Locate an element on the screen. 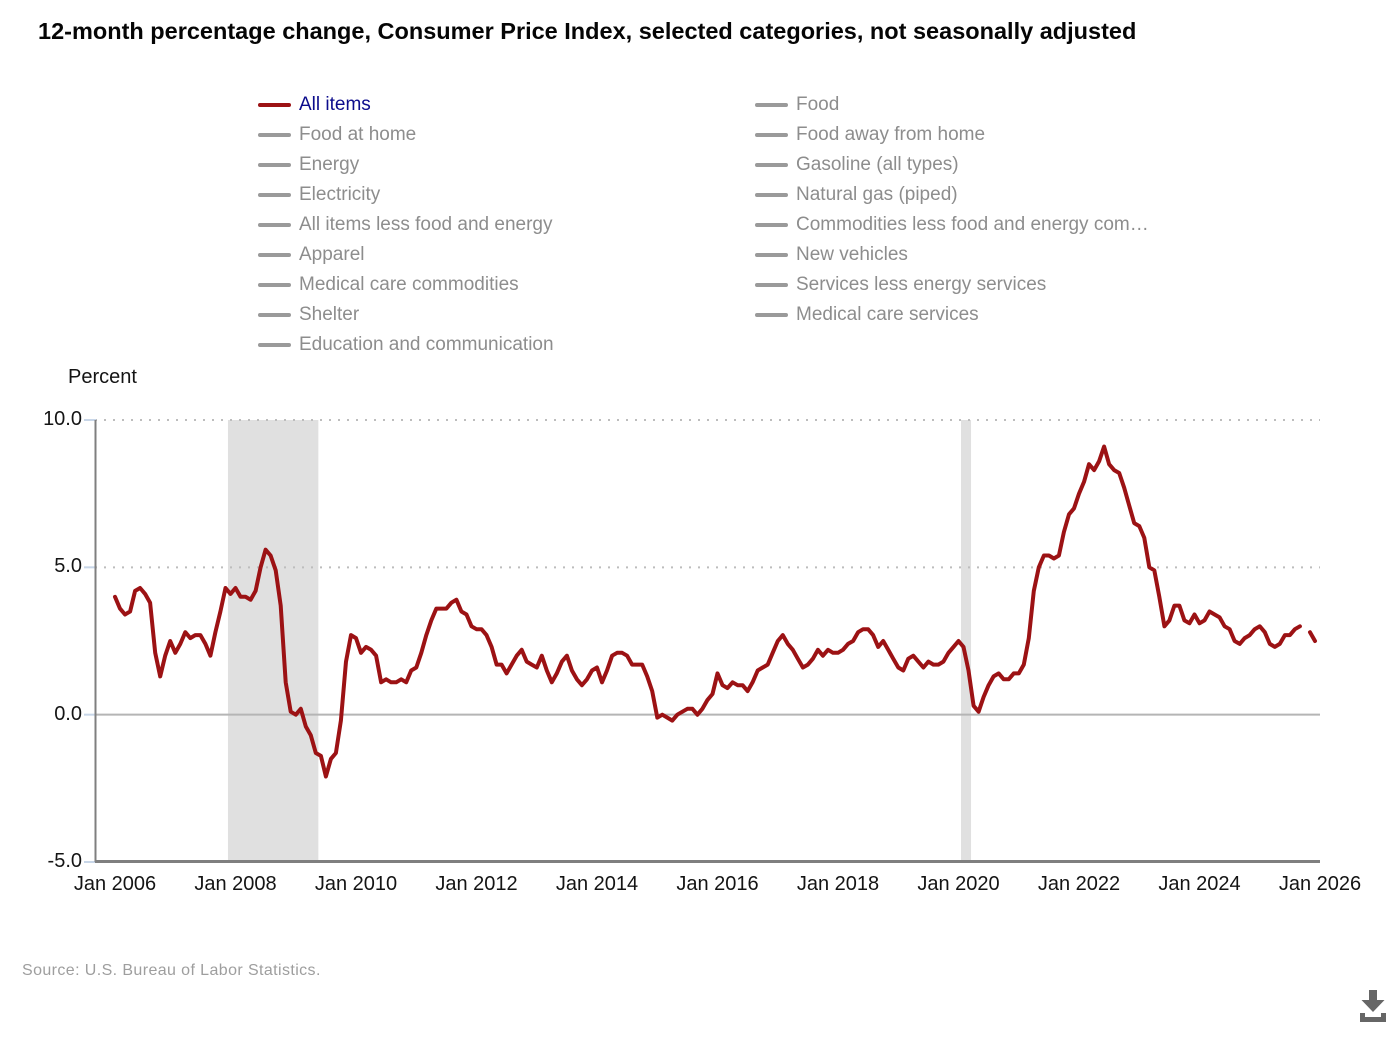 This screenshot has height=1040, width=1400. legend-item-gasoline-all-types: Gasoline (all types) is located at coordinates (990, 165).